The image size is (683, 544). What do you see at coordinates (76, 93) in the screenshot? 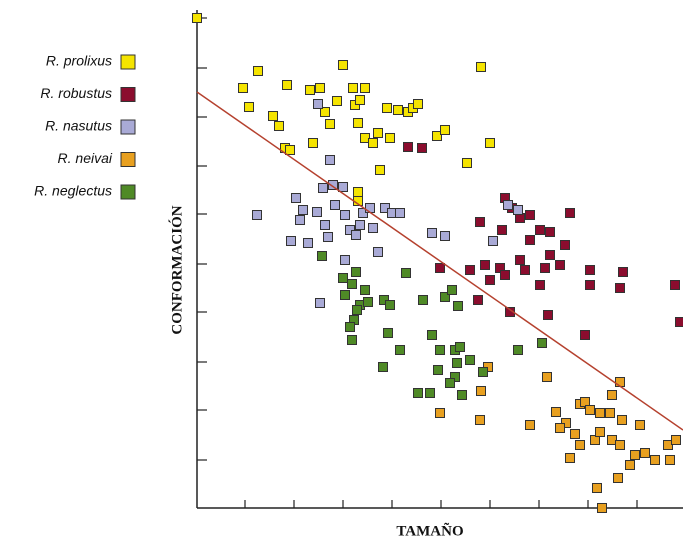
I see `legend-label: R. robustus` at bounding box center [76, 93].